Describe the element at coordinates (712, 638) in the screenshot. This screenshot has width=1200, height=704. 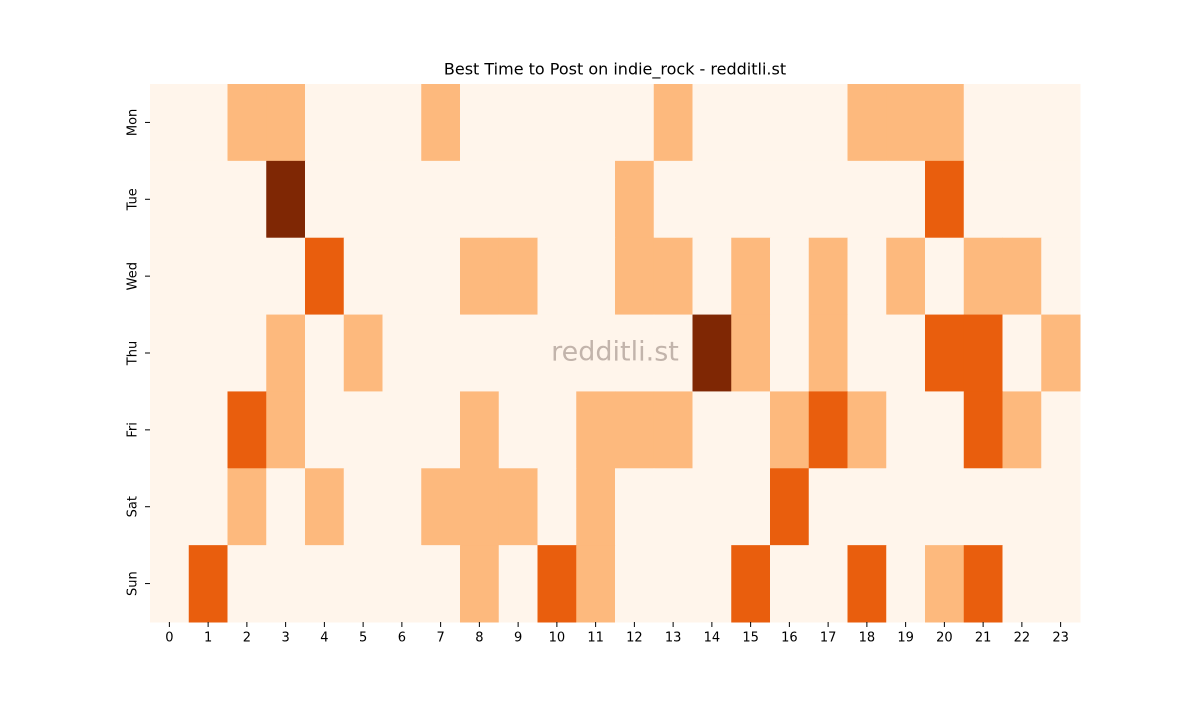
I see `x-tick-label: 14` at that location.